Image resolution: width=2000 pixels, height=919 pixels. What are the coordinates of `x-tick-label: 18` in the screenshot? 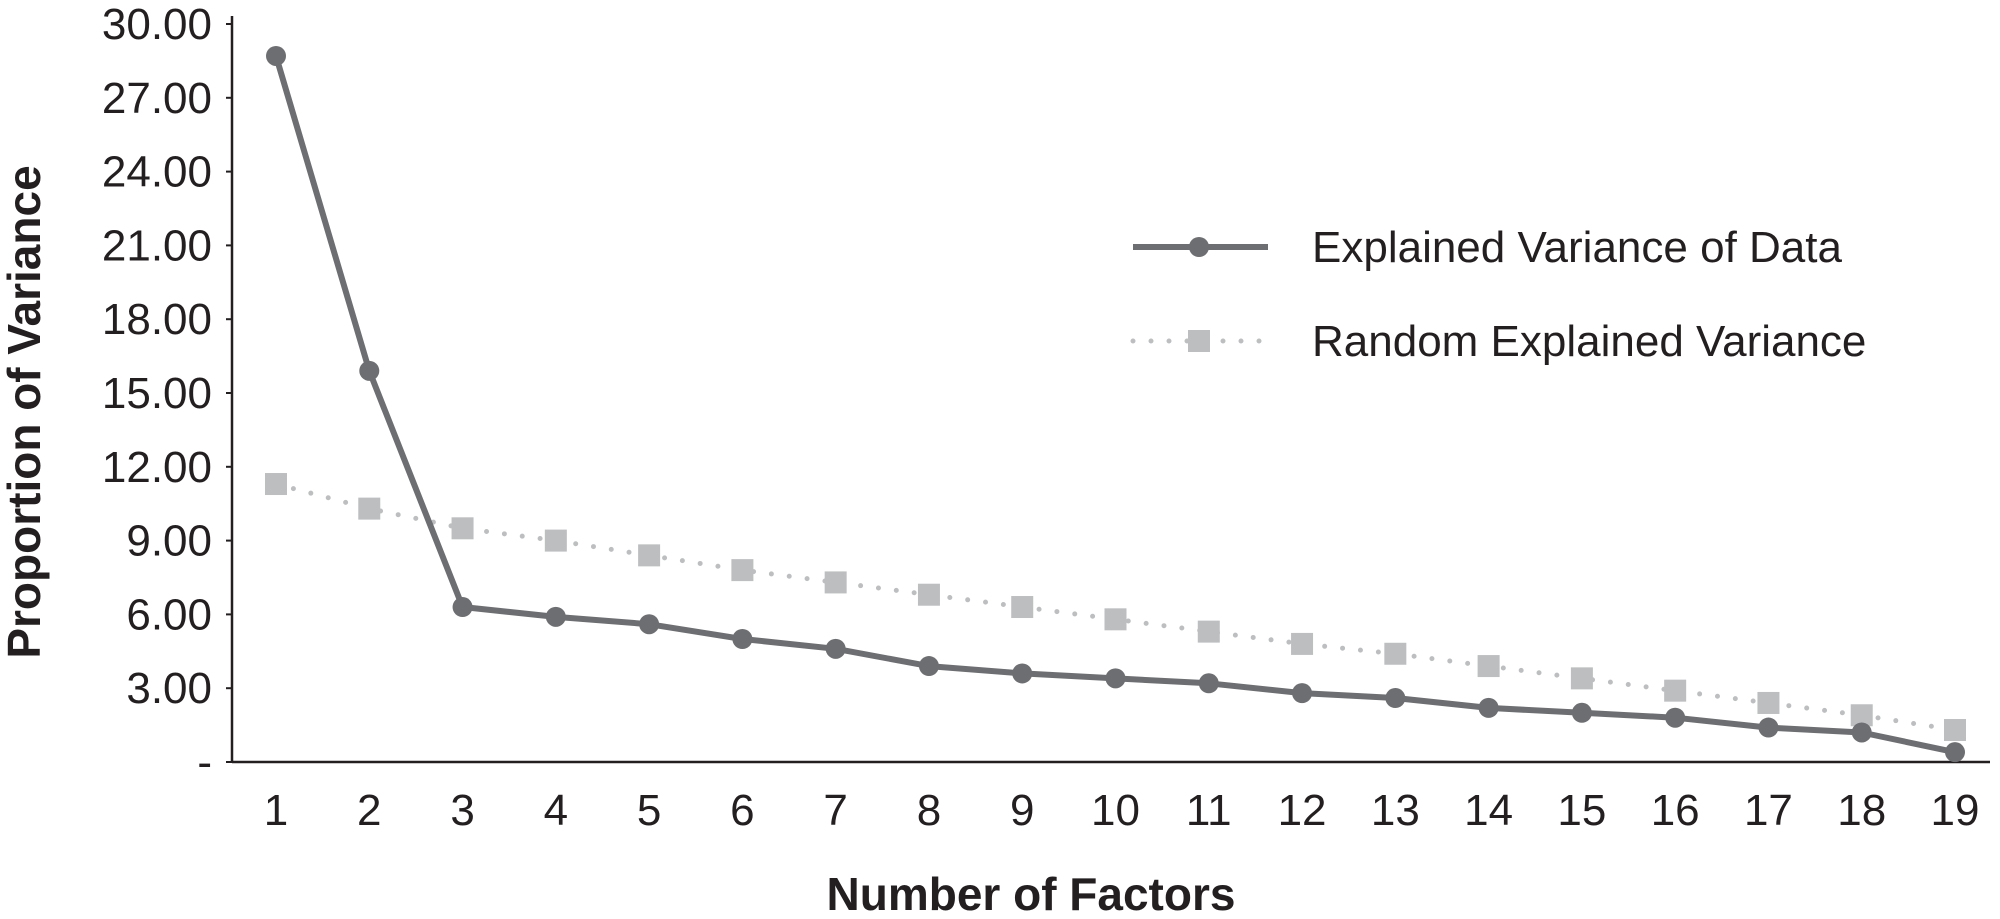 It's located at (1861, 810).